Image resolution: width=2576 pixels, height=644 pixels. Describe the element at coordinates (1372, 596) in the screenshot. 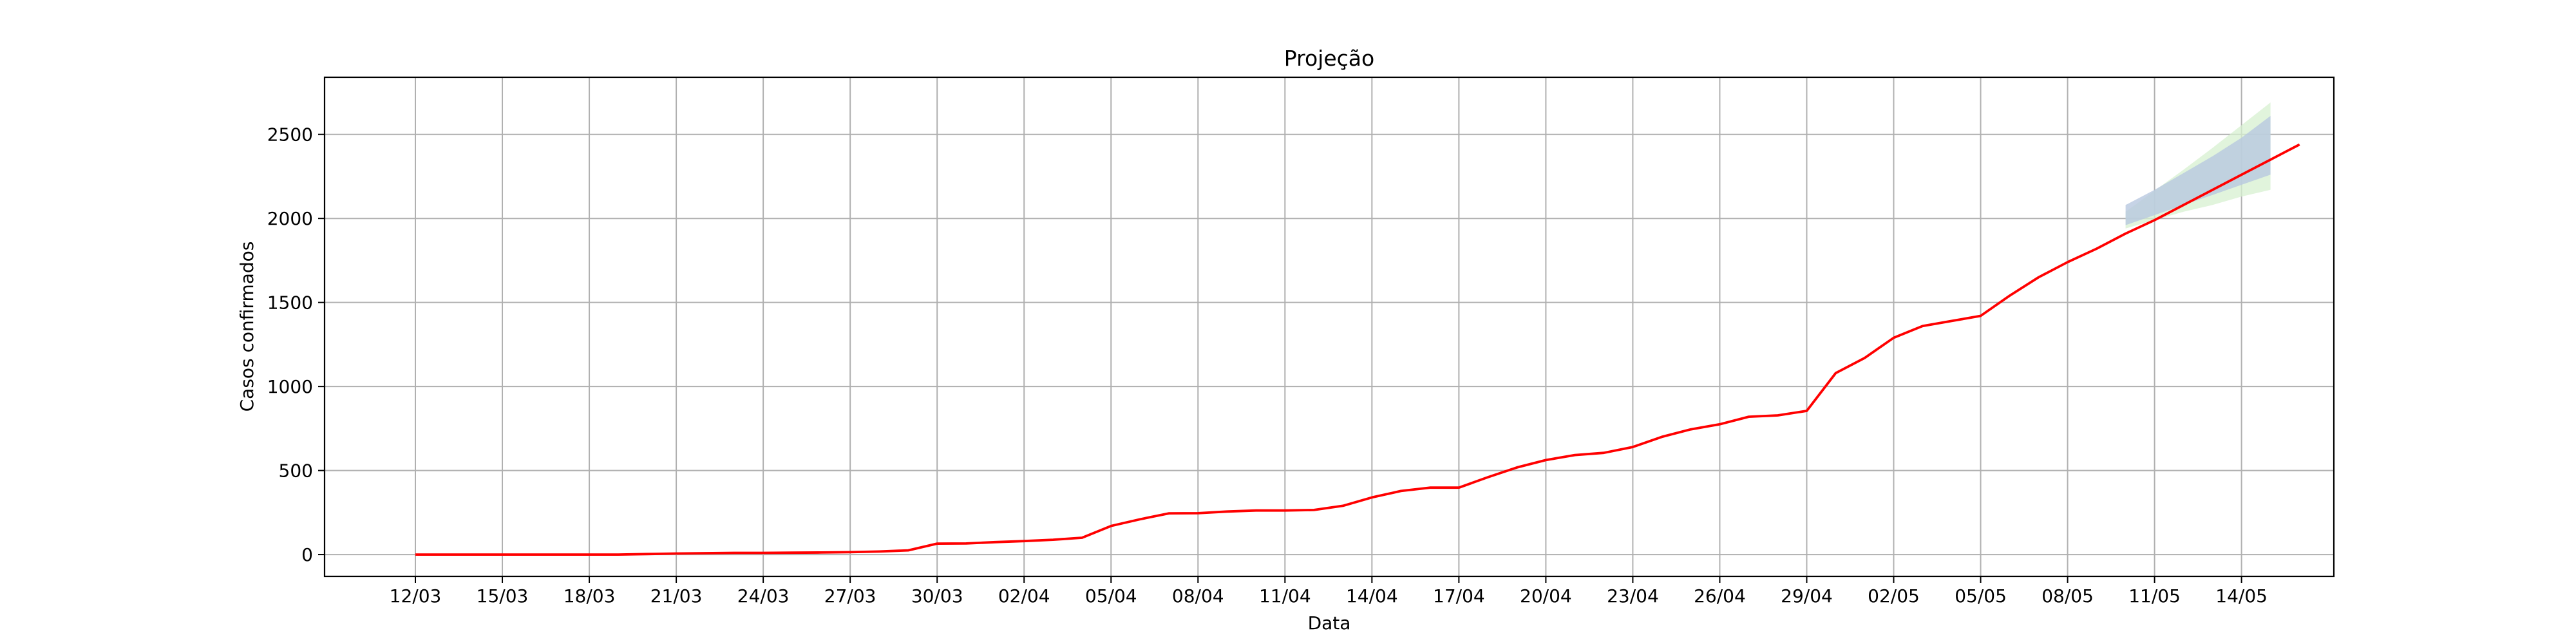

I see `x-tick-label: 14/04` at that location.